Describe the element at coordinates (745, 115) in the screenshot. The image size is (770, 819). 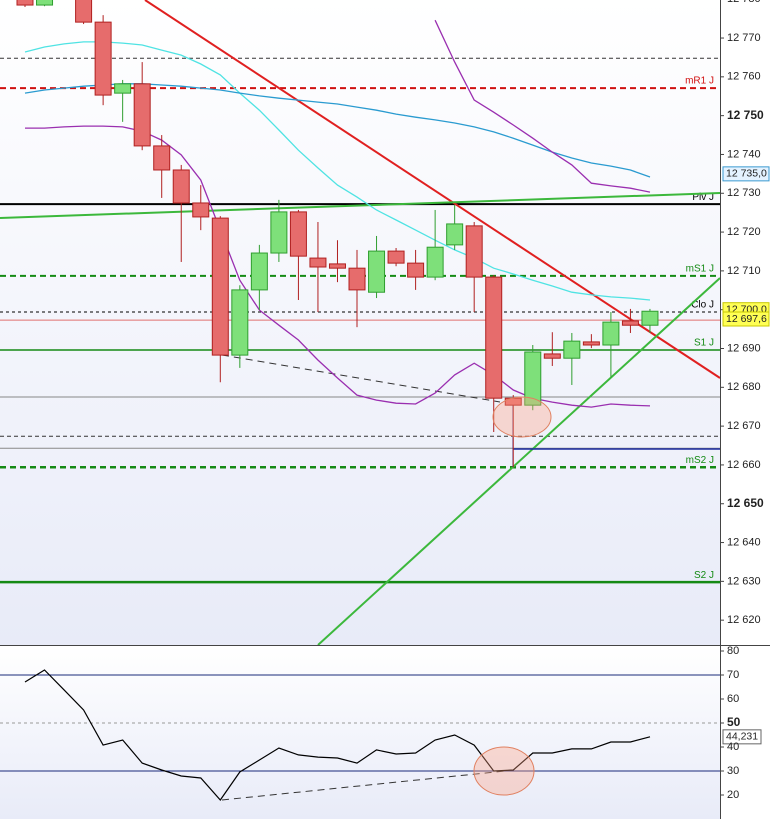
I see `y-tick-label: 12 750` at that location.